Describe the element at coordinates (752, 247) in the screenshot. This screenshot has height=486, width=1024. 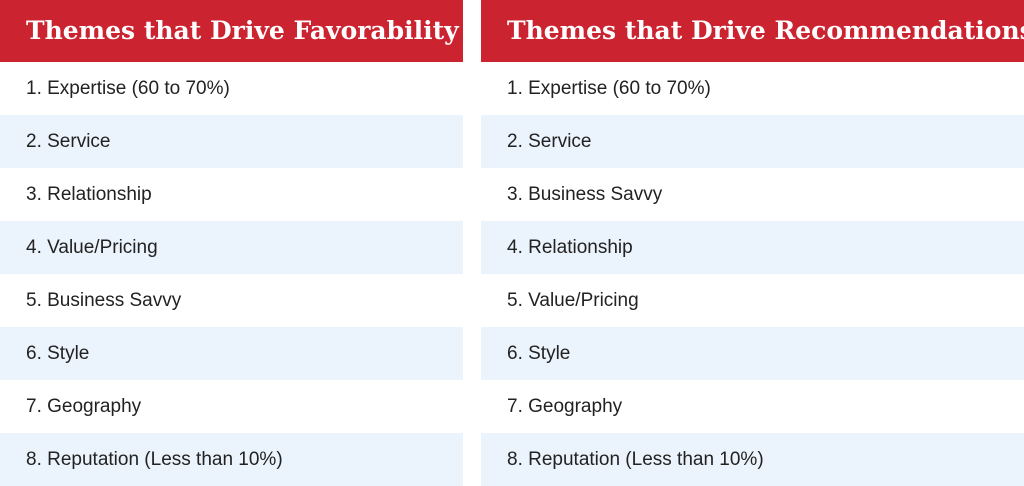
I see `list-item: 4. Relationship` at that location.